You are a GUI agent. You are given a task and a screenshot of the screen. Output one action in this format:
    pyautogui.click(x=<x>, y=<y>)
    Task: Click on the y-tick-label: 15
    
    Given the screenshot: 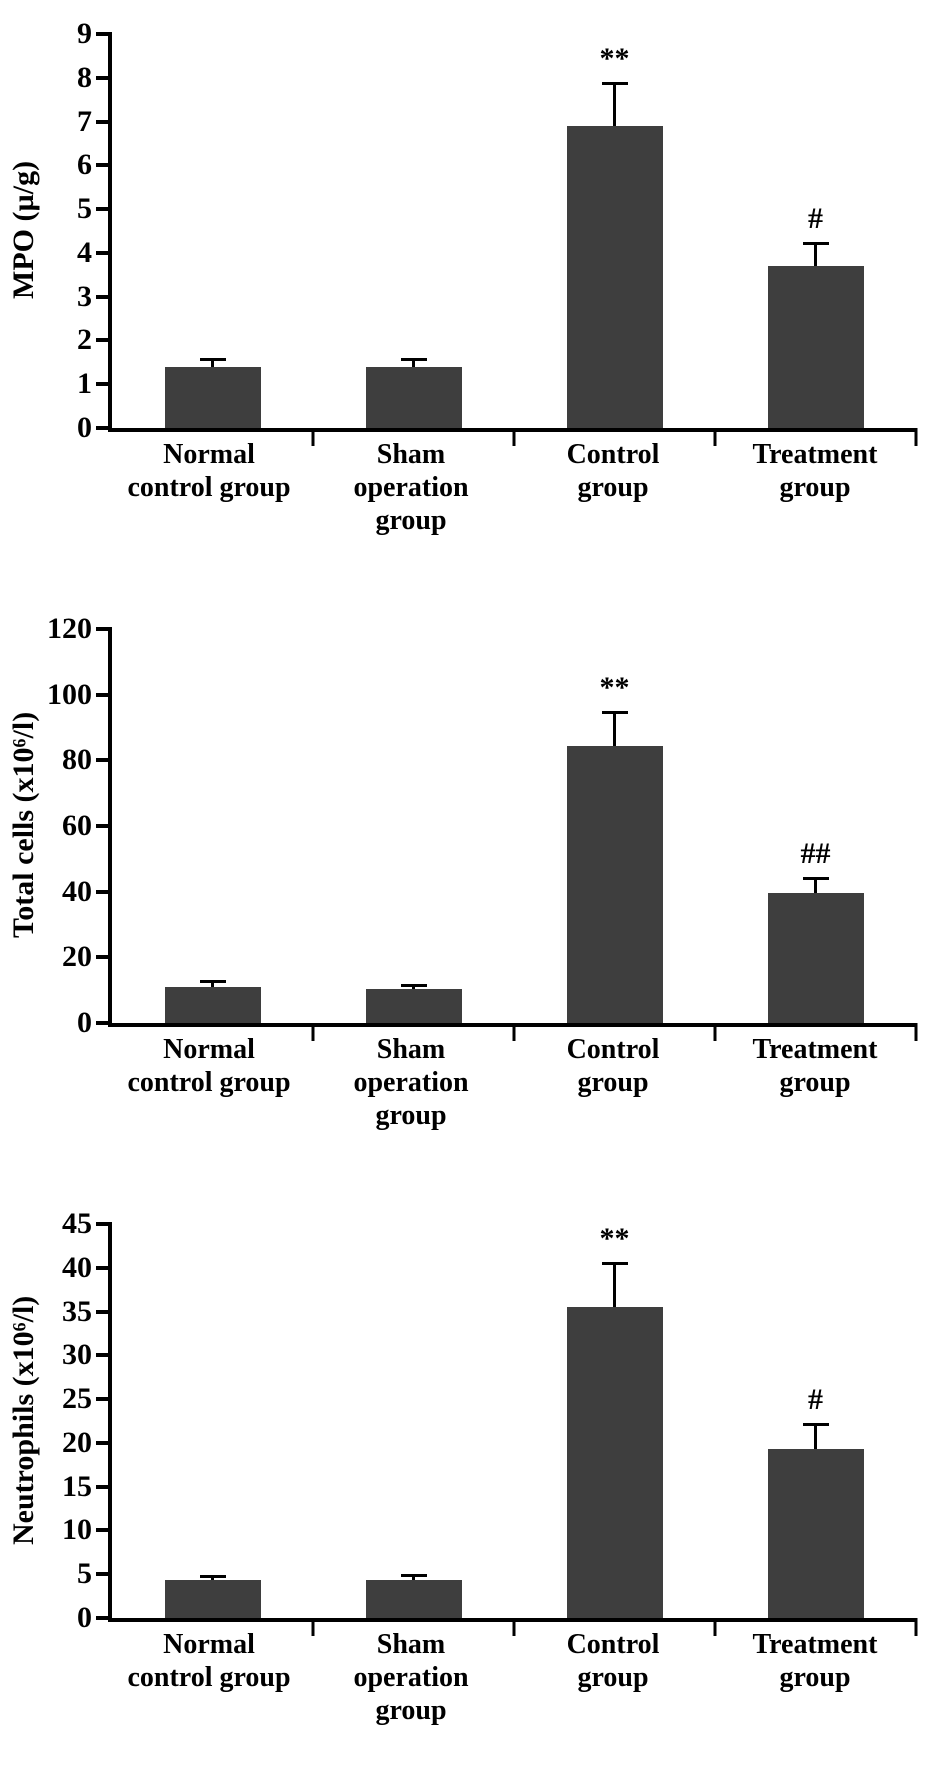 What is the action you would take?
    pyautogui.click(x=77, y=1486)
    